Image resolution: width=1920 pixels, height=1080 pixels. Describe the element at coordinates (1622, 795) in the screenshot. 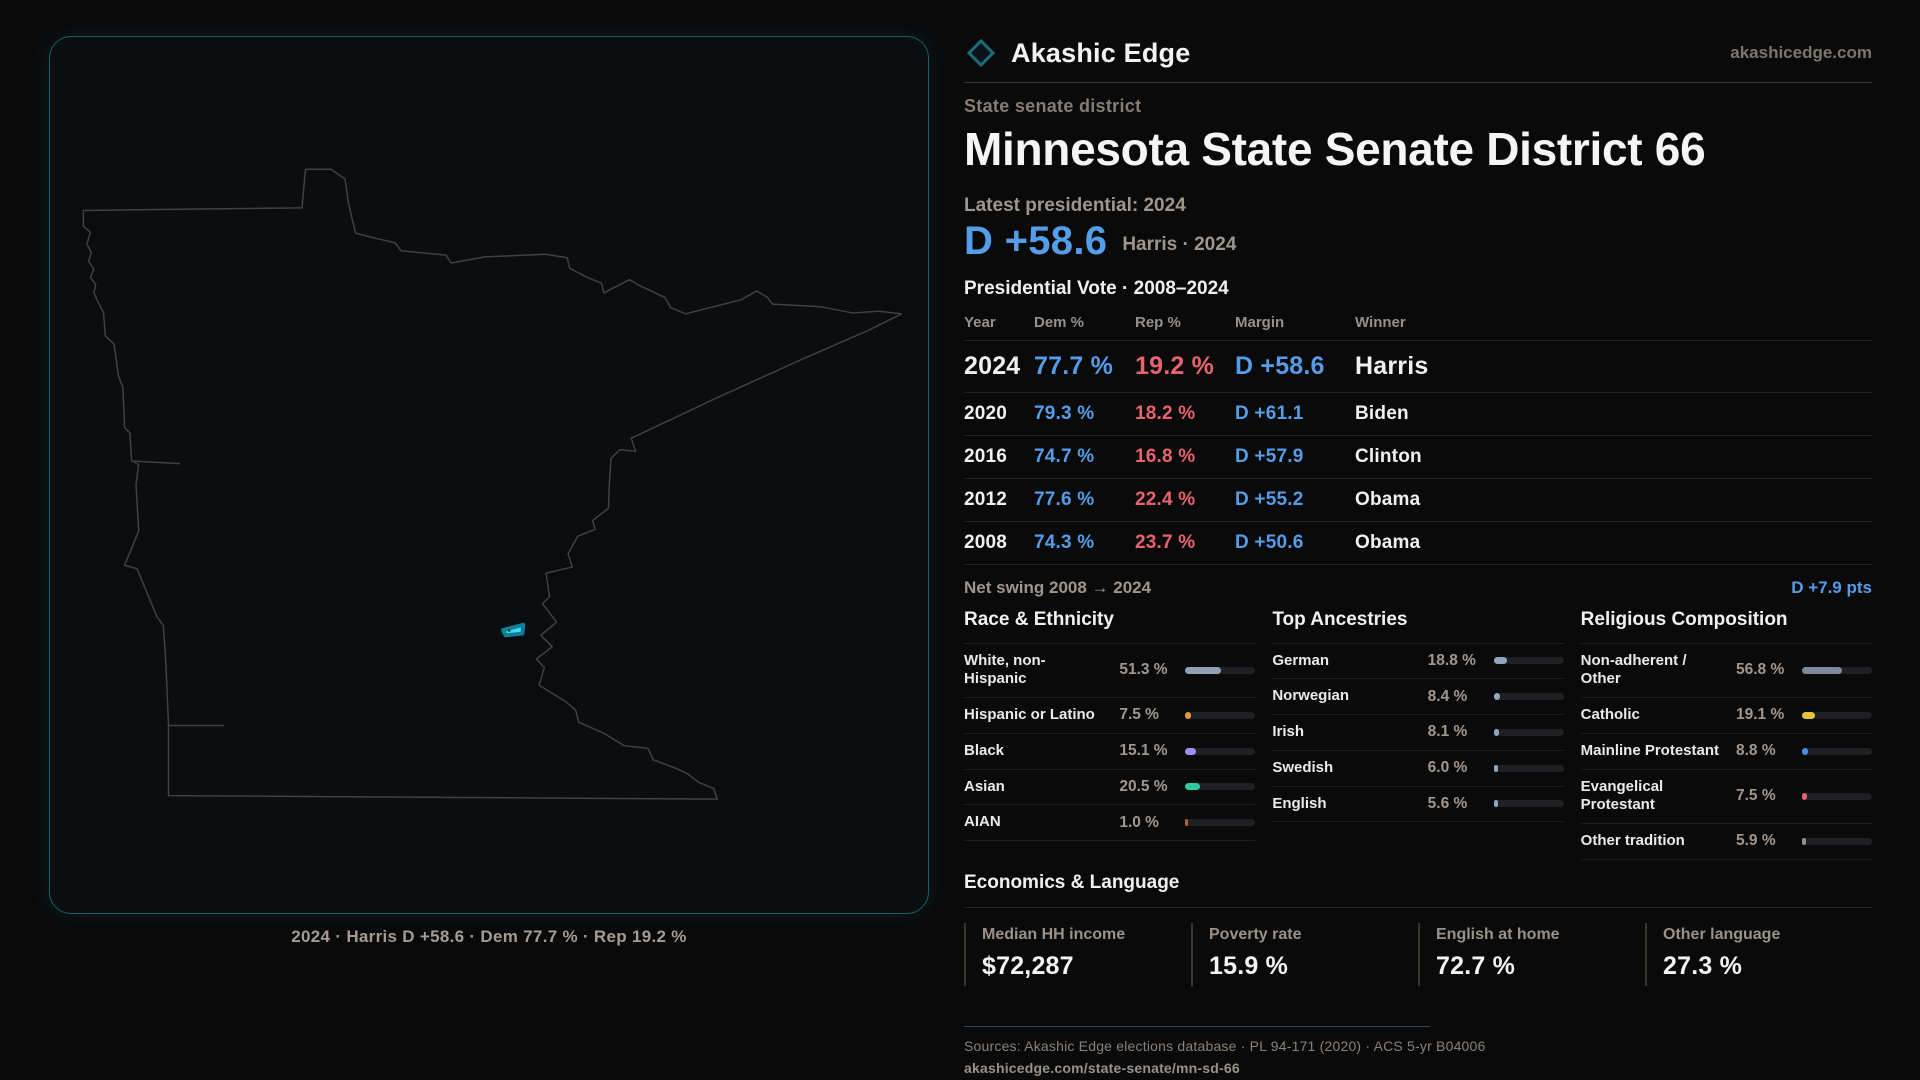

I see `demo-row-label: Evangelical Protestant` at that location.